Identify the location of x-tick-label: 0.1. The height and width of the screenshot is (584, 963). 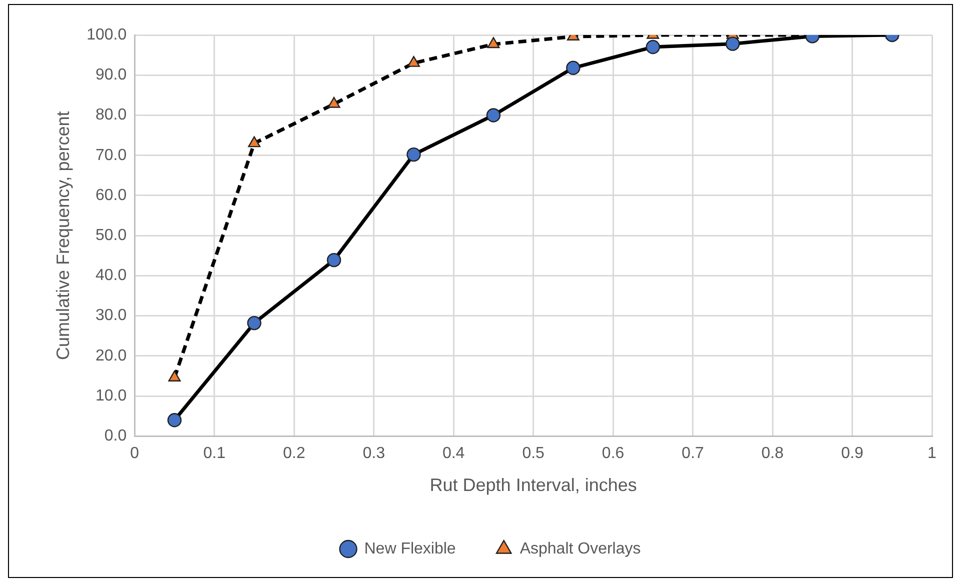
(214, 453).